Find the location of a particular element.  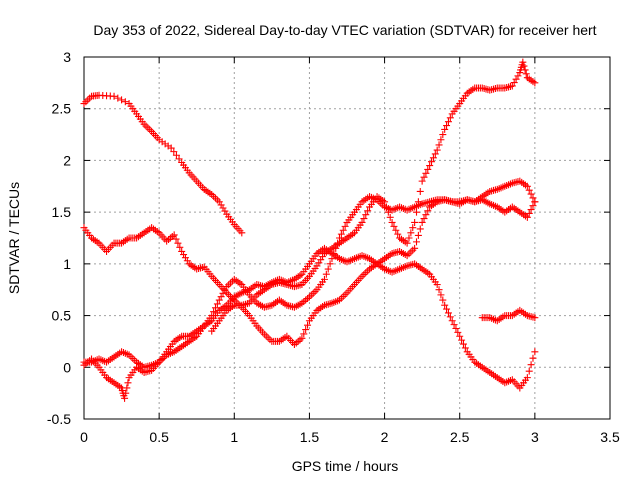

x-tick-label: 1 is located at coordinates (234, 437).